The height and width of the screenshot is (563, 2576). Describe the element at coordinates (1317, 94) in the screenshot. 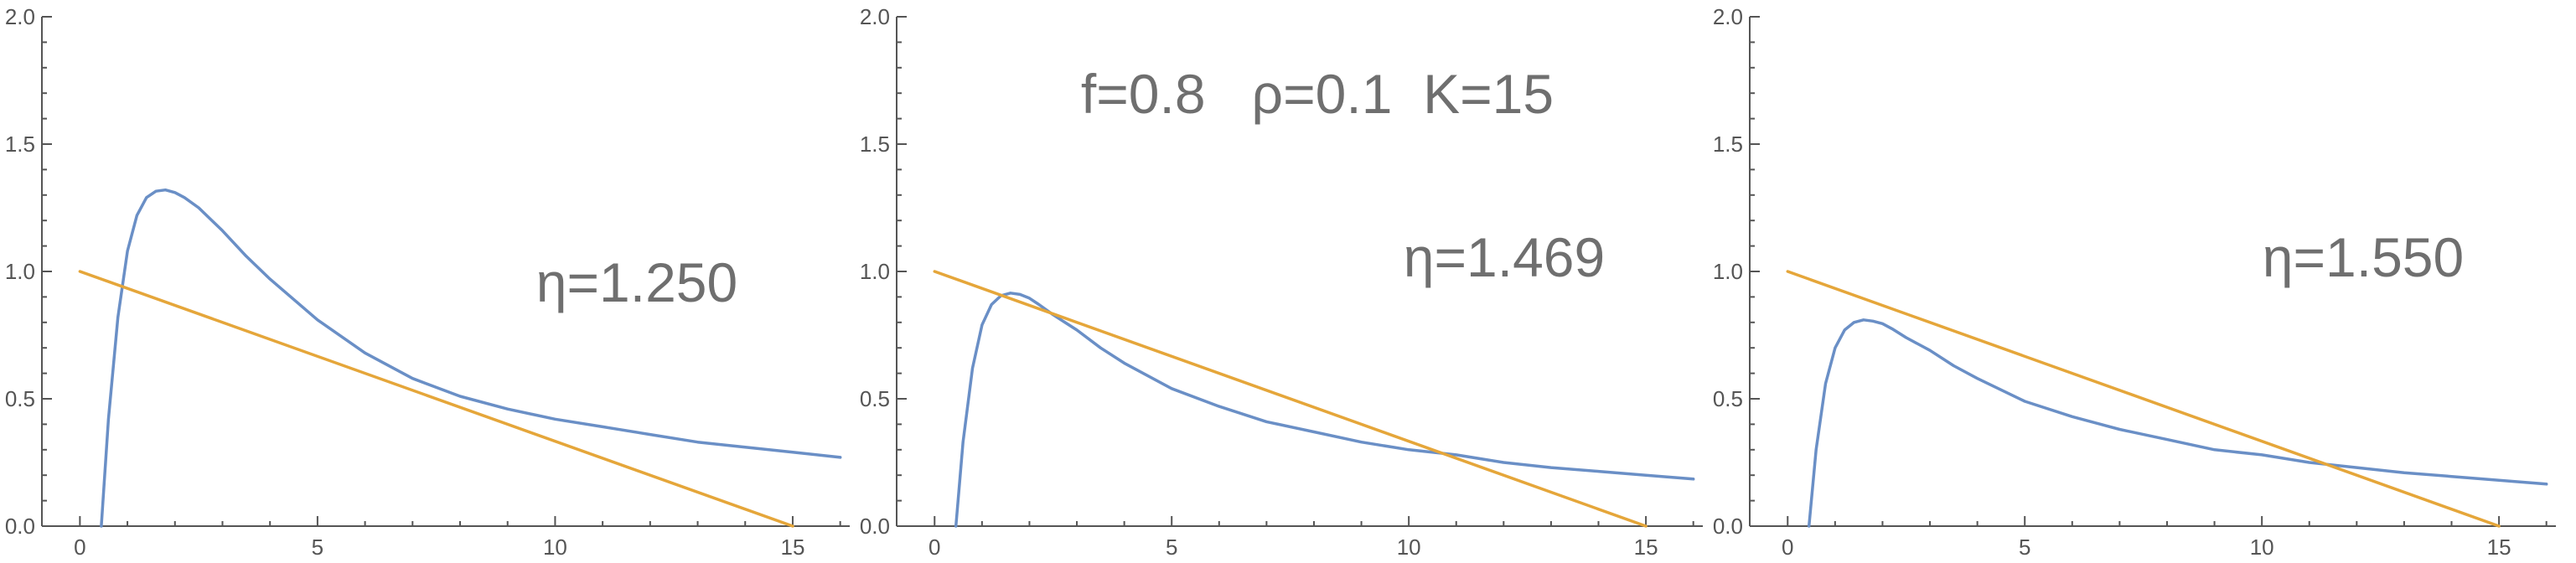

I see `annotation-text: f=0.8 ρ=0.1 K=15` at that location.